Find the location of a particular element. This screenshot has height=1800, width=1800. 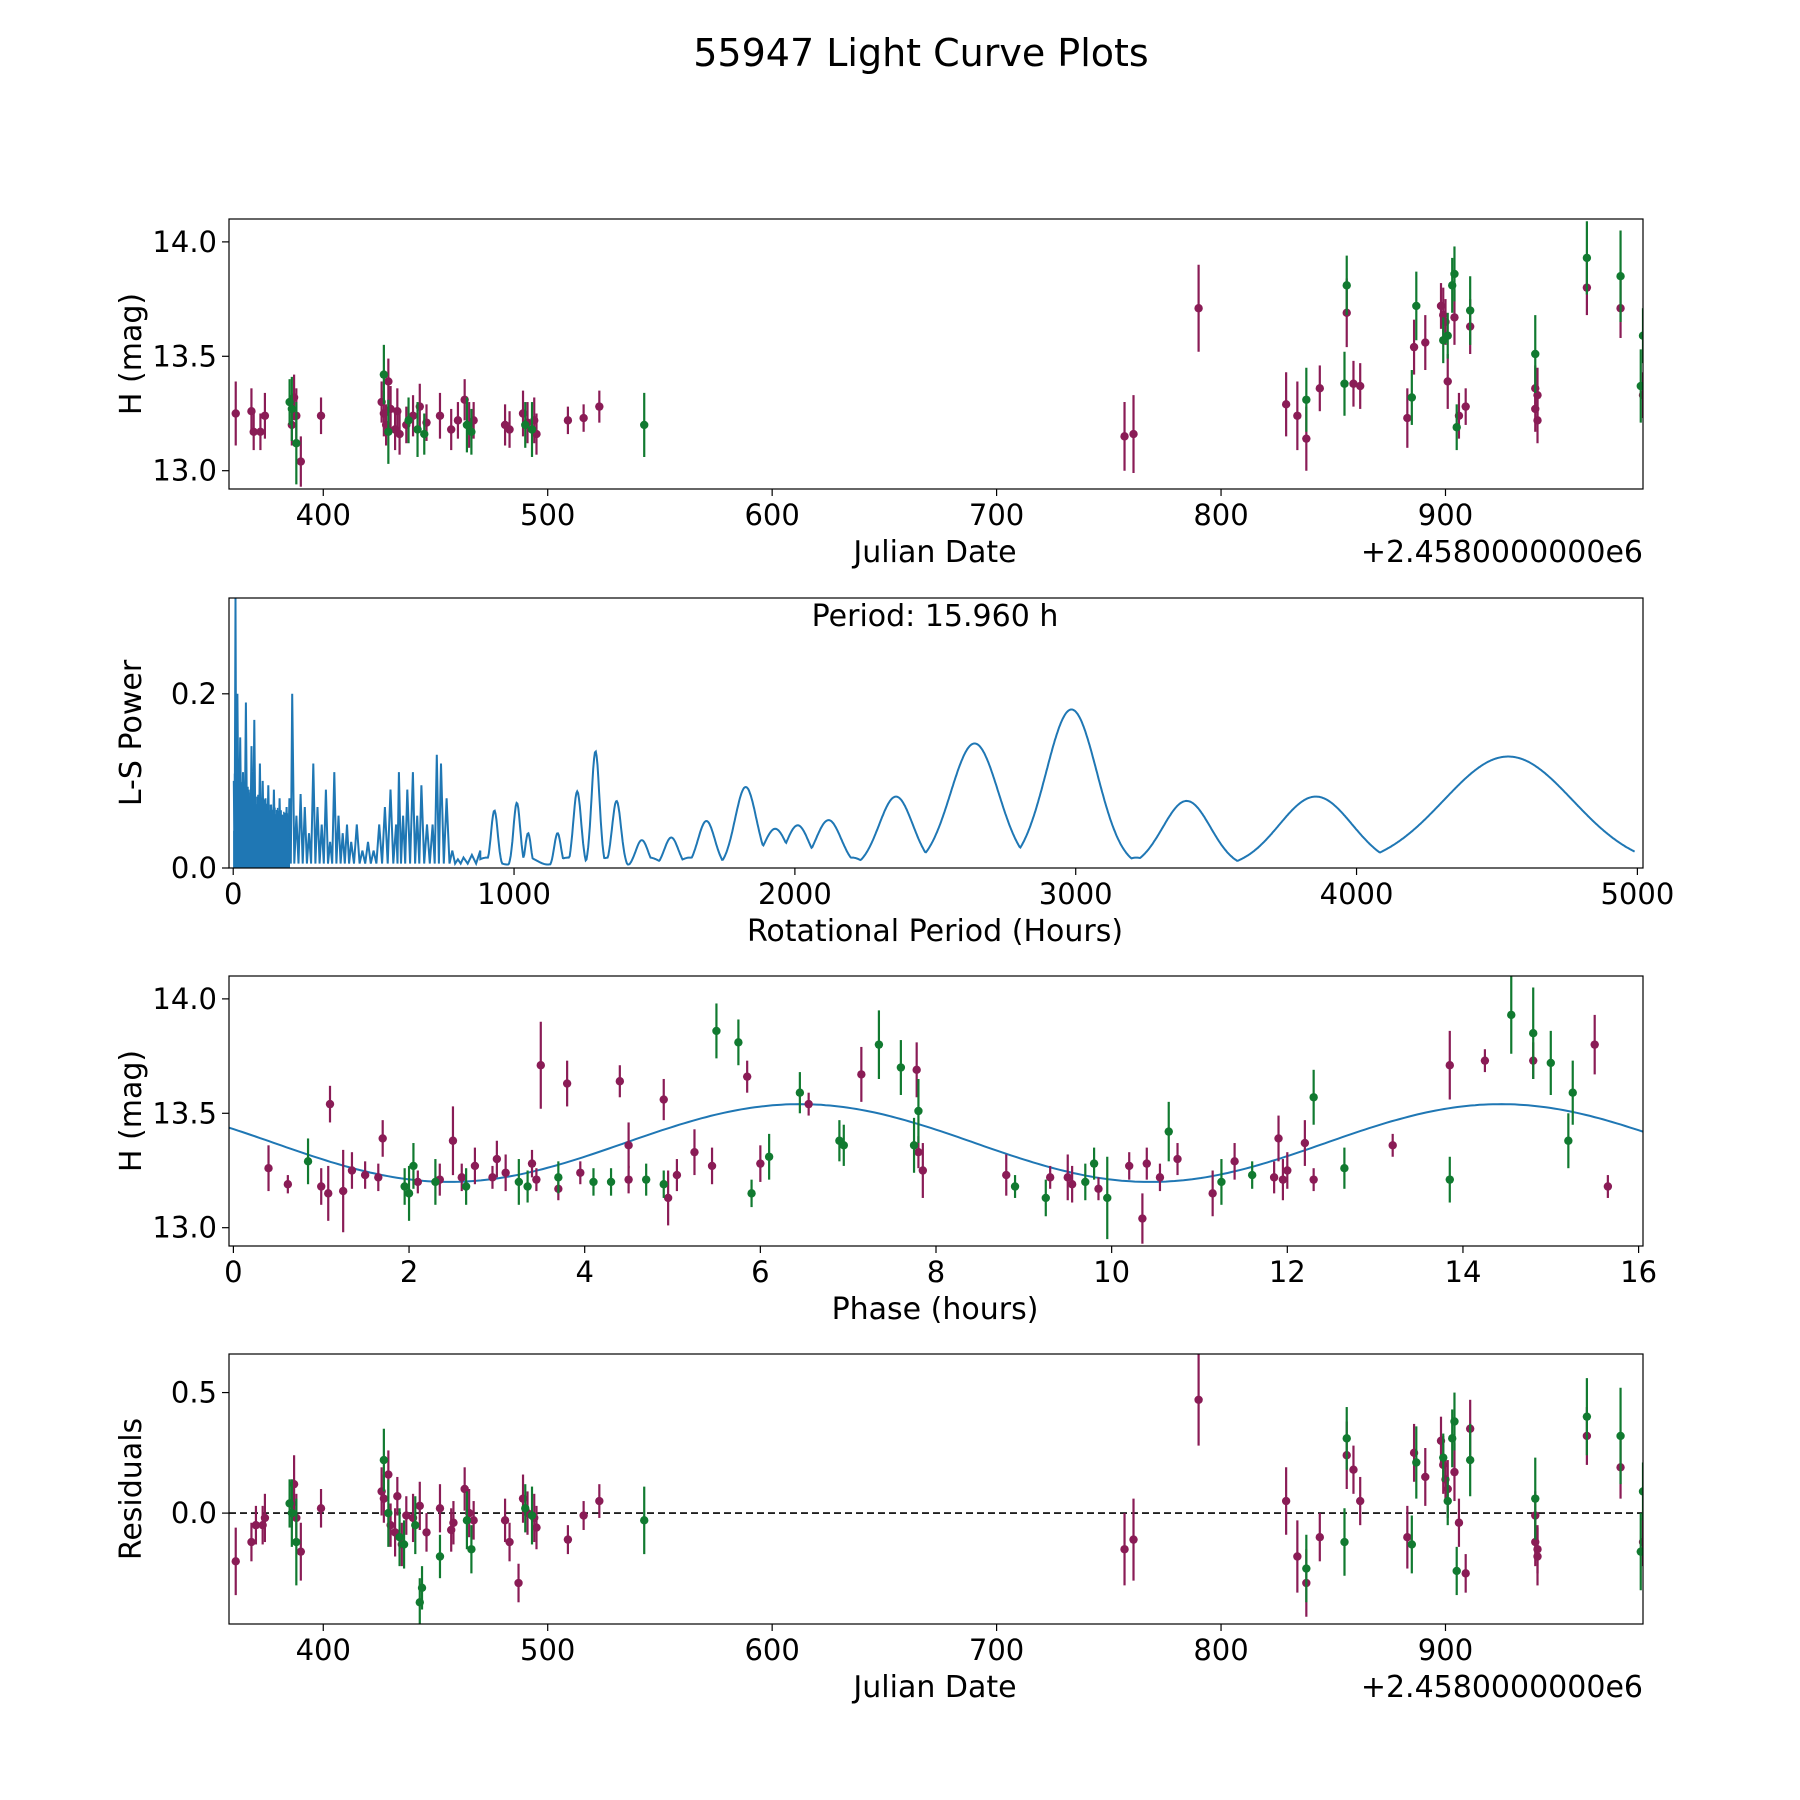

phased-xtick-label: 6 is located at coordinates (760, 1272).